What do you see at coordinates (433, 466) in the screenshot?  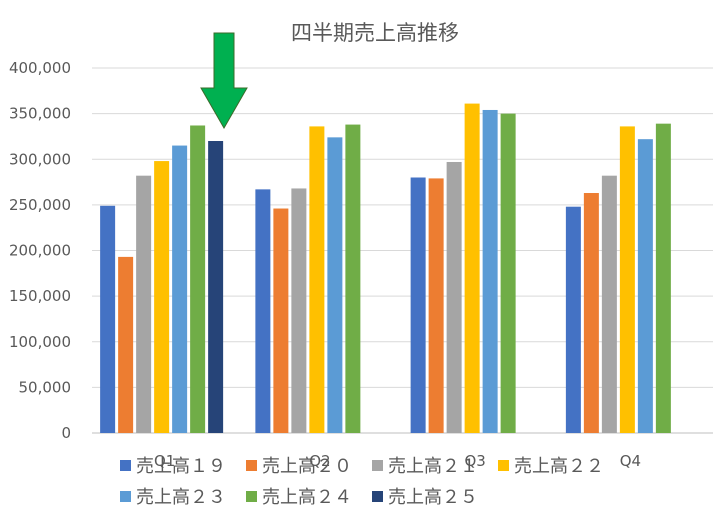 I see `legend-label: 売上高２１` at bounding box center [433, 466].